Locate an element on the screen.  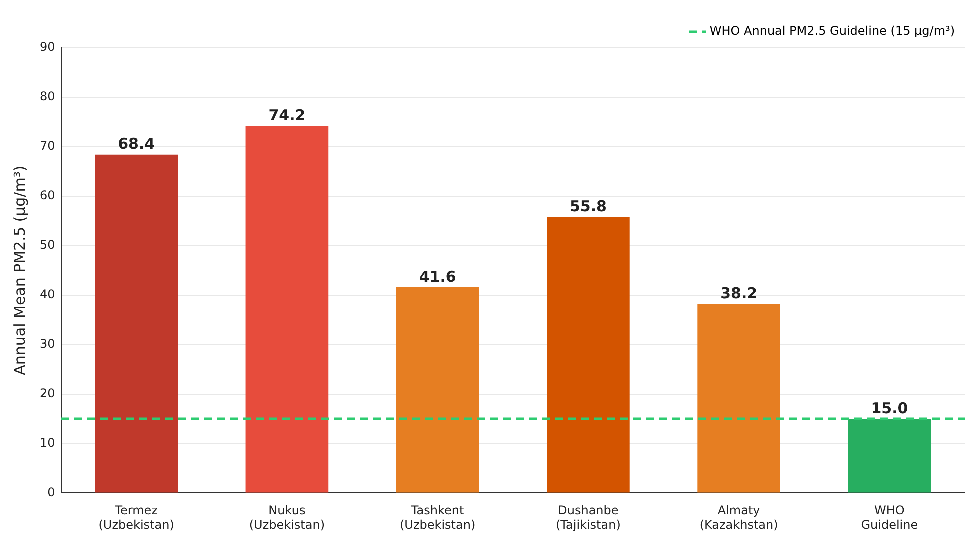
data-label: 55.8 is located at coordinates (588, 207).